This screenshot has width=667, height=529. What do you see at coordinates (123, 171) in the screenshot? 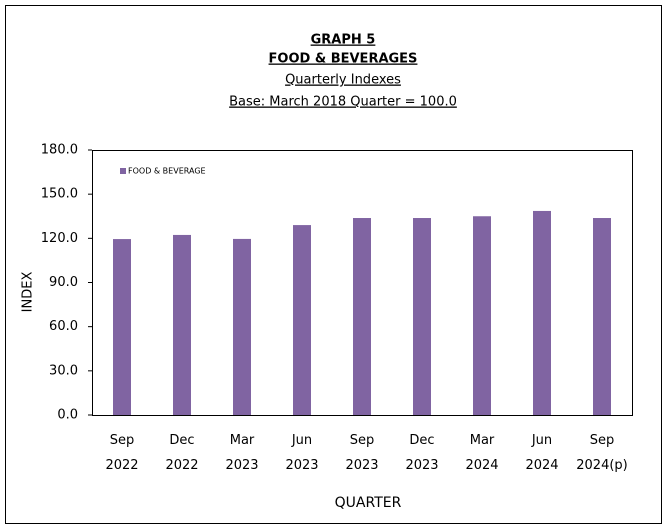
I see `legend-swatch` at bounding box center [123, 171].